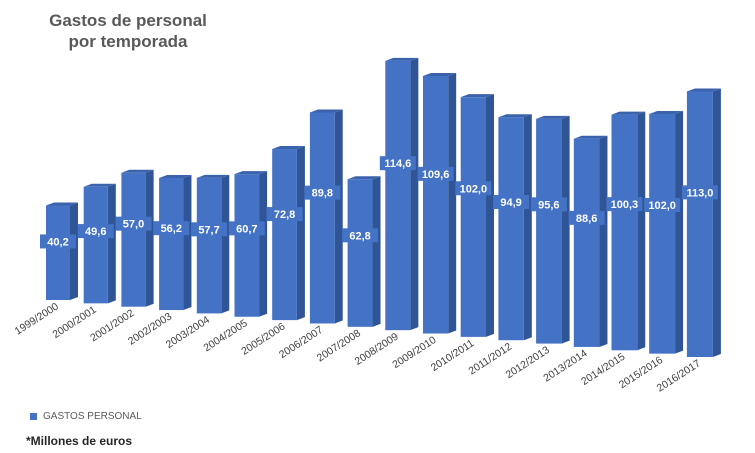 The width and height of the screenshot is (755, 453). I want to click on data-label: 56,2, so click(171, 229).